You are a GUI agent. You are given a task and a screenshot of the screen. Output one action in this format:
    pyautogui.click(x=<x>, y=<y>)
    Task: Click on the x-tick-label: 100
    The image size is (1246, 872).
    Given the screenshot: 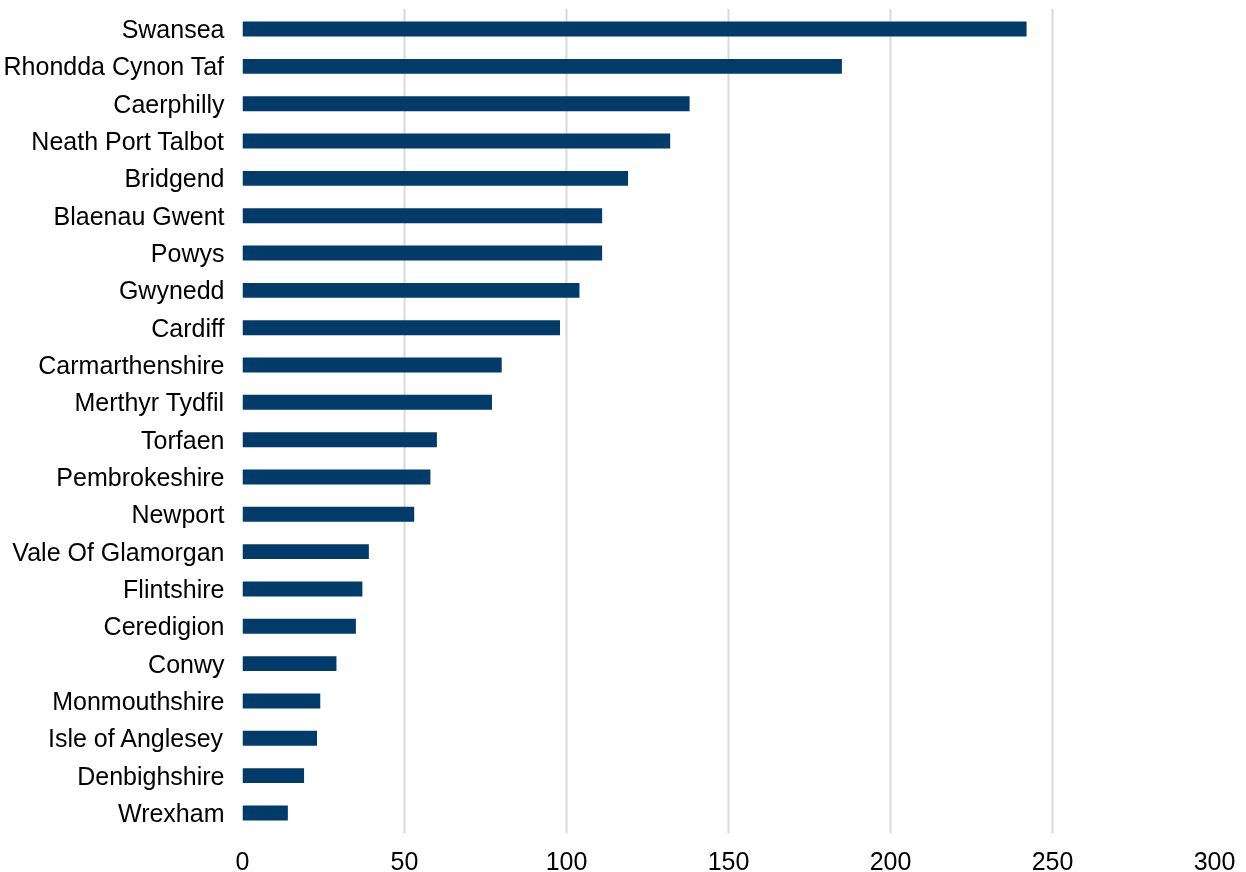 What is the action you would take?
    pyautogui.click(x=566, y=859)
    